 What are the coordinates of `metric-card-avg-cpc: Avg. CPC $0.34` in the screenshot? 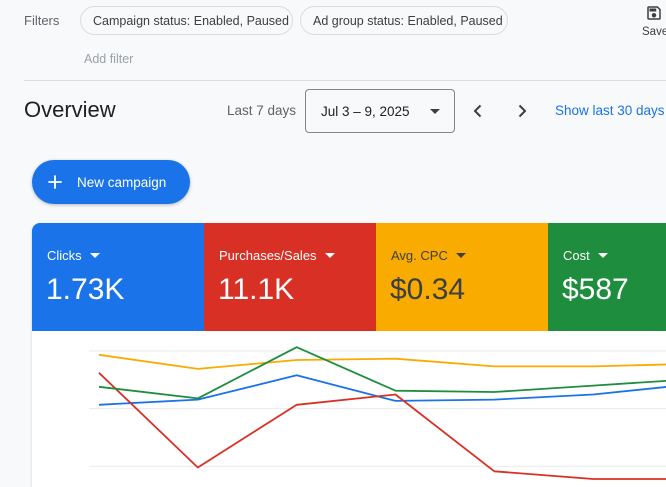 It's located at (462, 277).